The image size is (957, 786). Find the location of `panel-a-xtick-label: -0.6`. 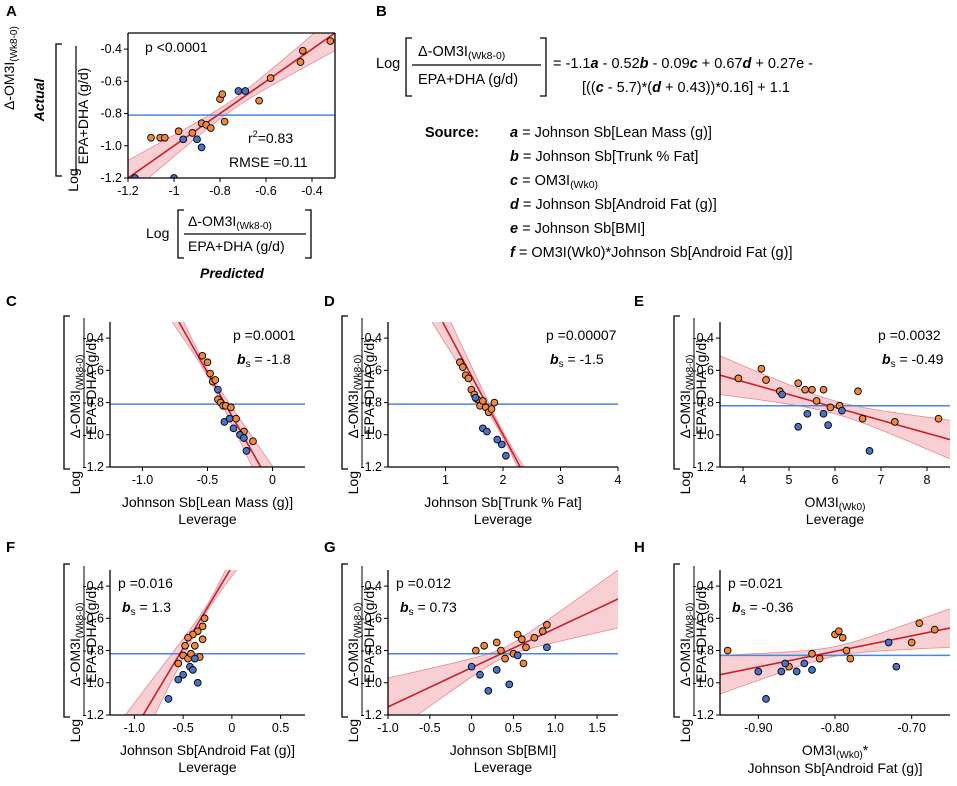

panel-a-xtick-label: -0.6 is located at coordinates (266, 191).